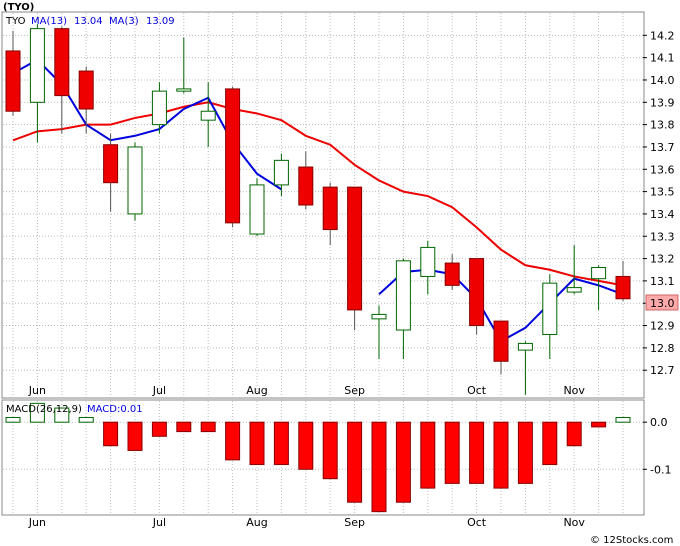  I want to click on legend-ticker: TYO, so click(15, 21).